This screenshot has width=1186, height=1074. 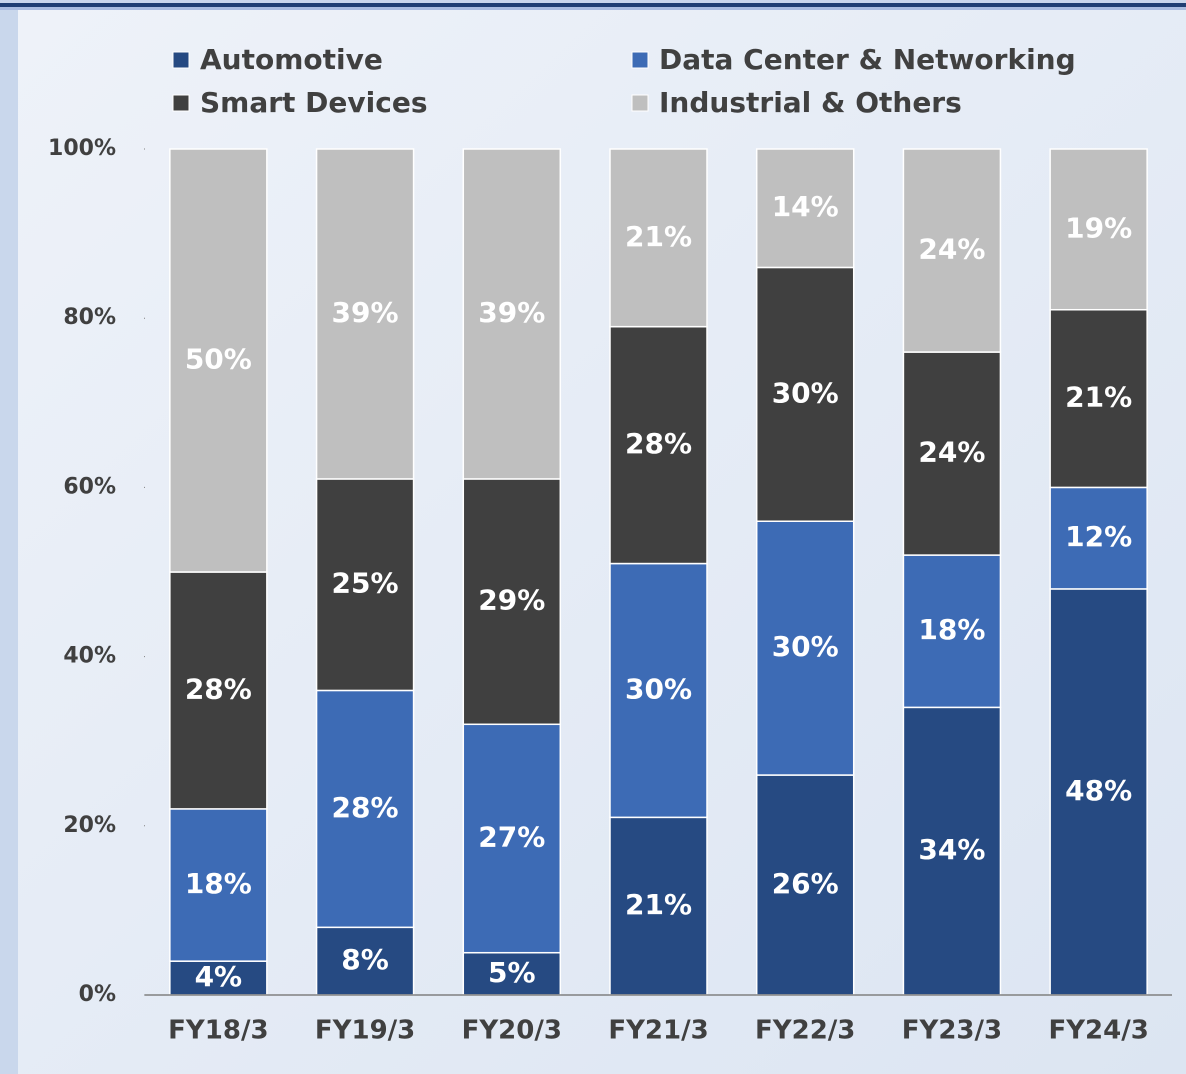 What do you see at coordinates (365, 1031) in the screenshot?
I see `x-tick-label: FY19/3` at bounding box center [365, 1031].